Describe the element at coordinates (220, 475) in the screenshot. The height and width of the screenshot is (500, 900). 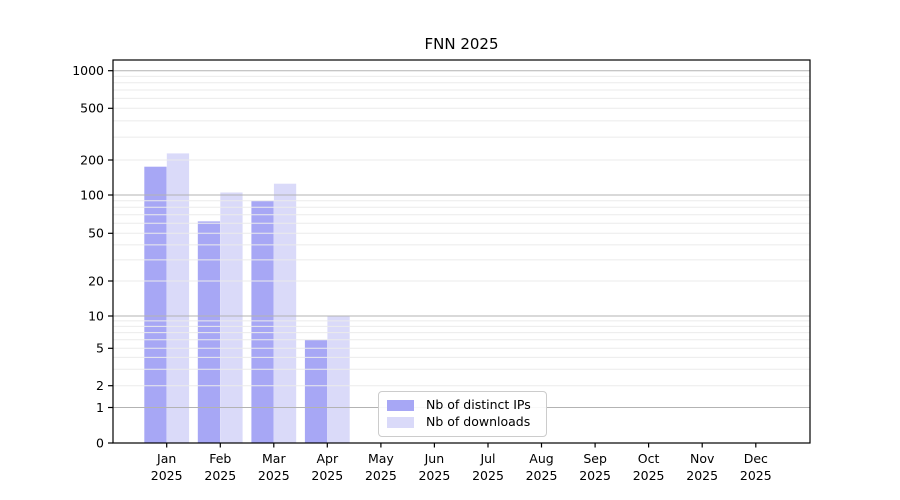
I see `x-tick-year-feb: 2025` at that location.